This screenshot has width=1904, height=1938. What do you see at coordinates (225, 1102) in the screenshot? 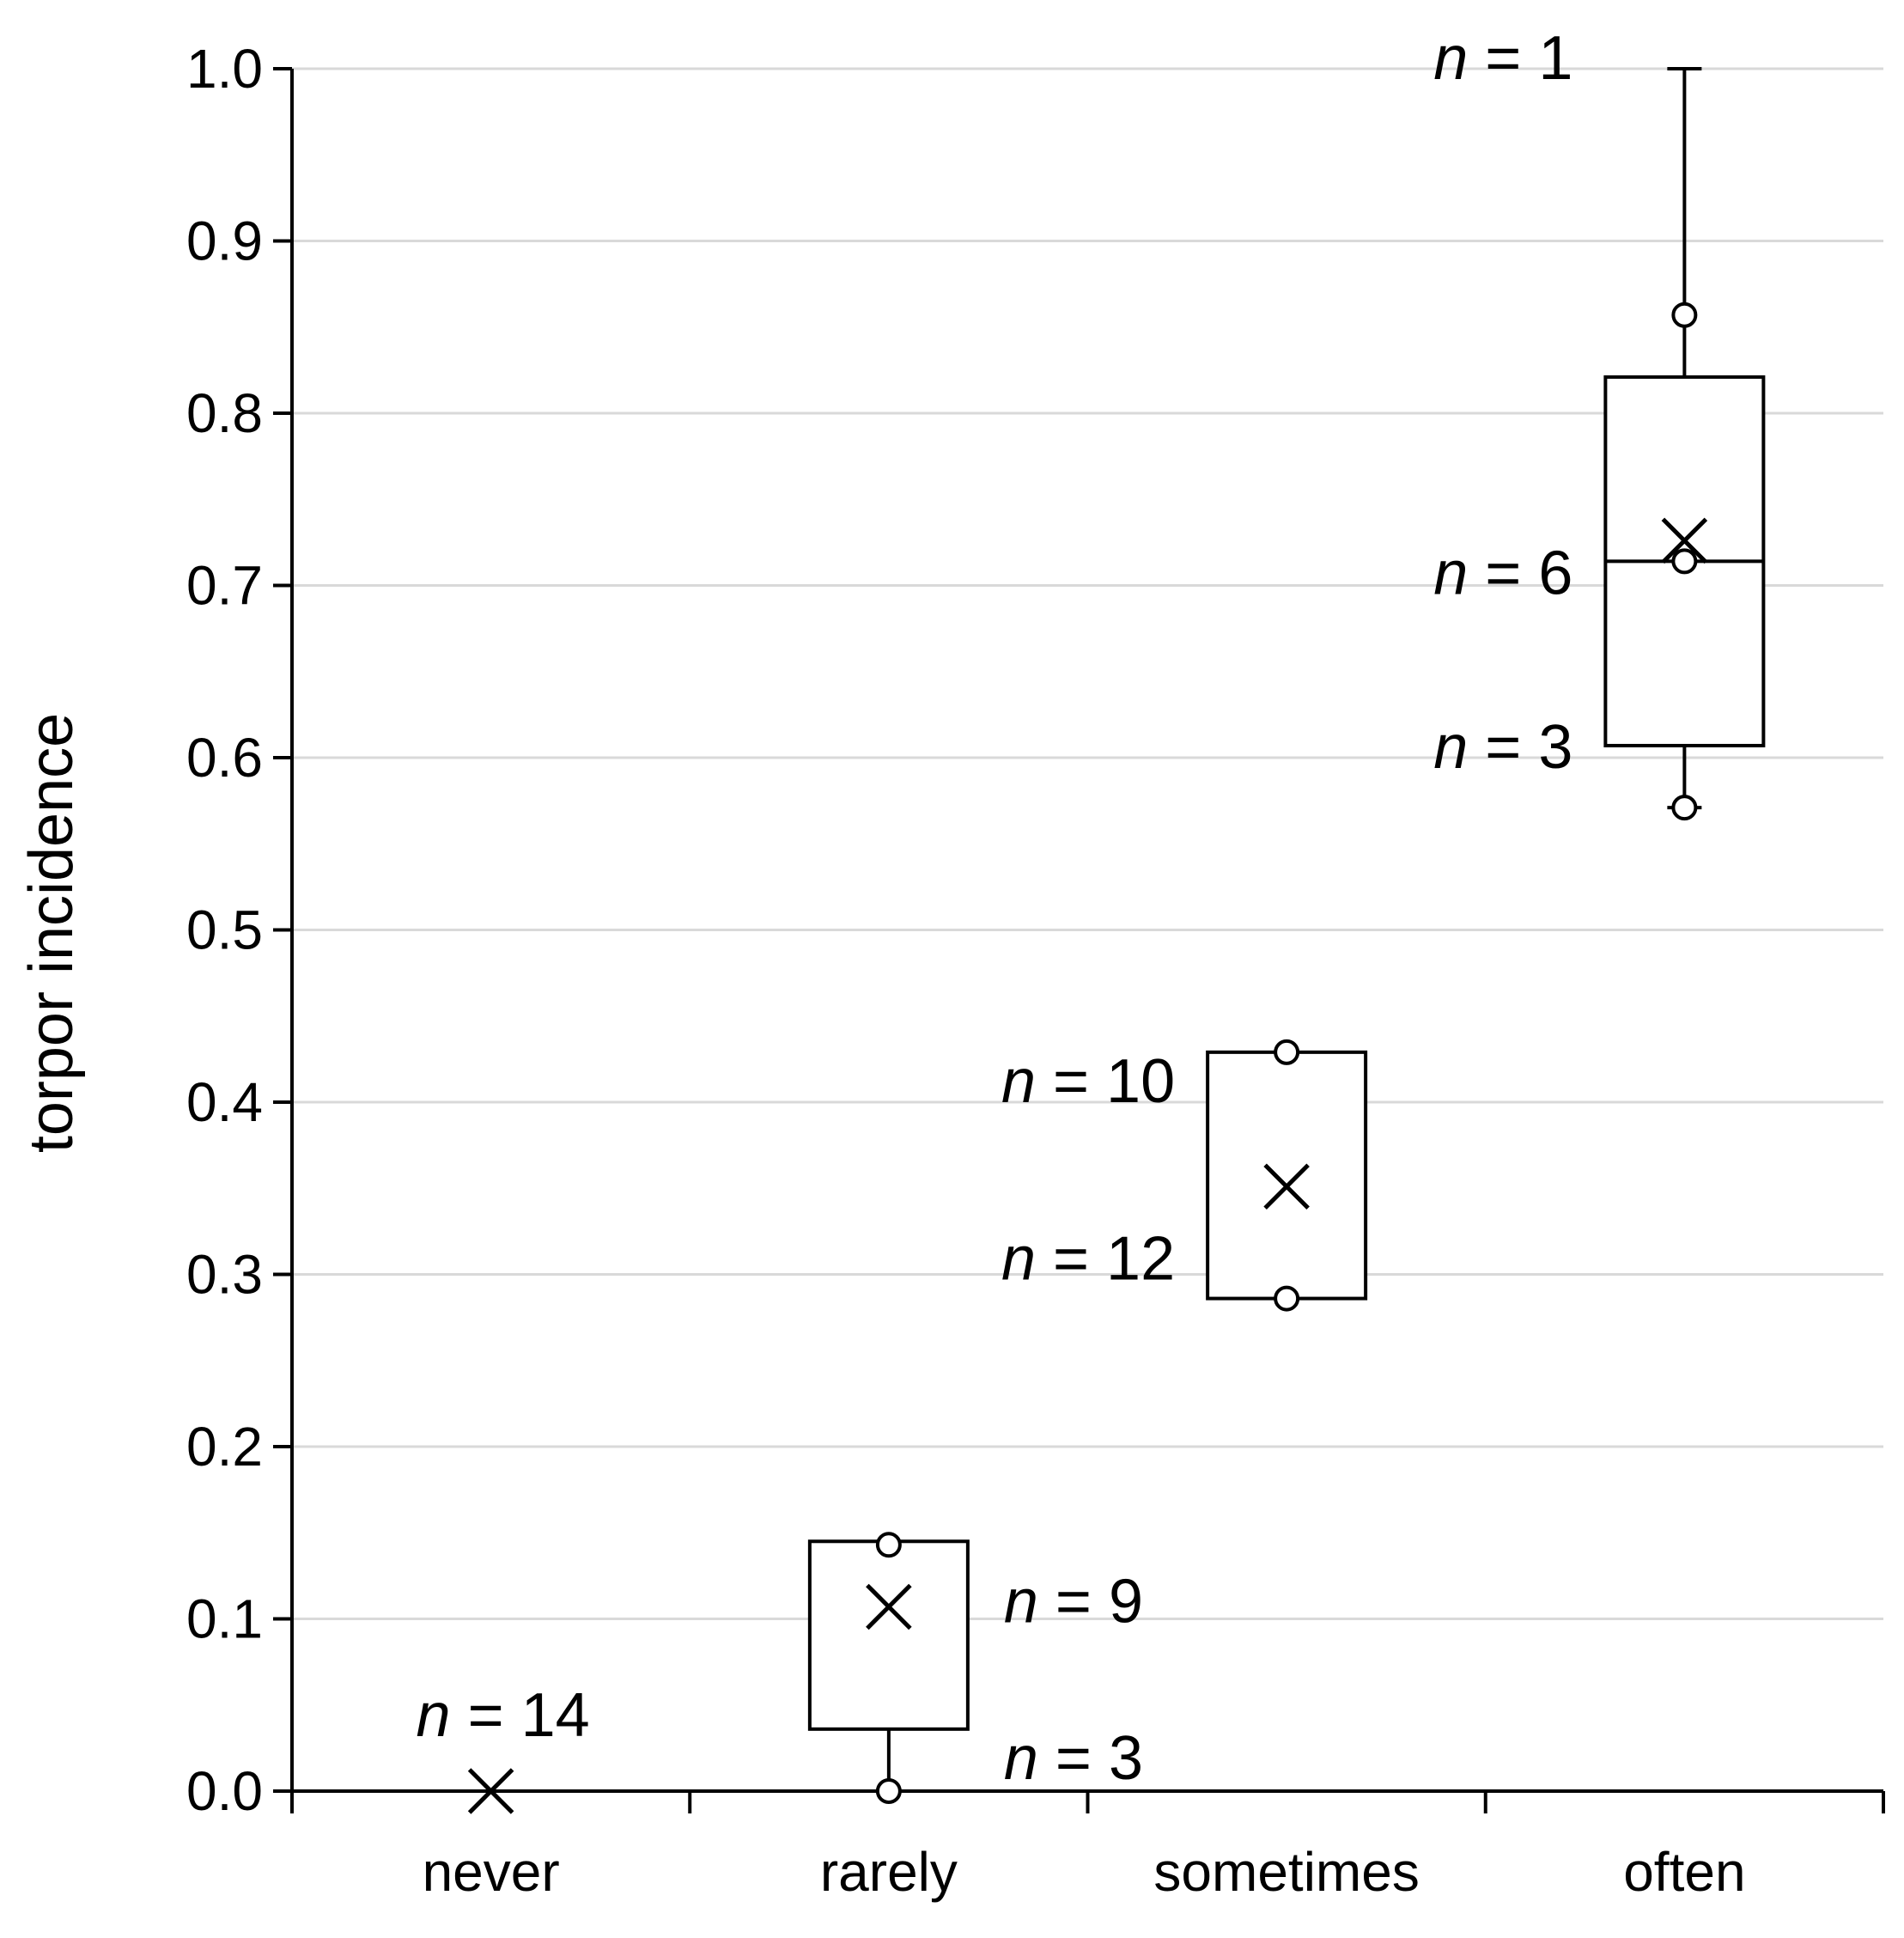
I see `y-tick-label: 0.4` at bounding box center [225, 1102].